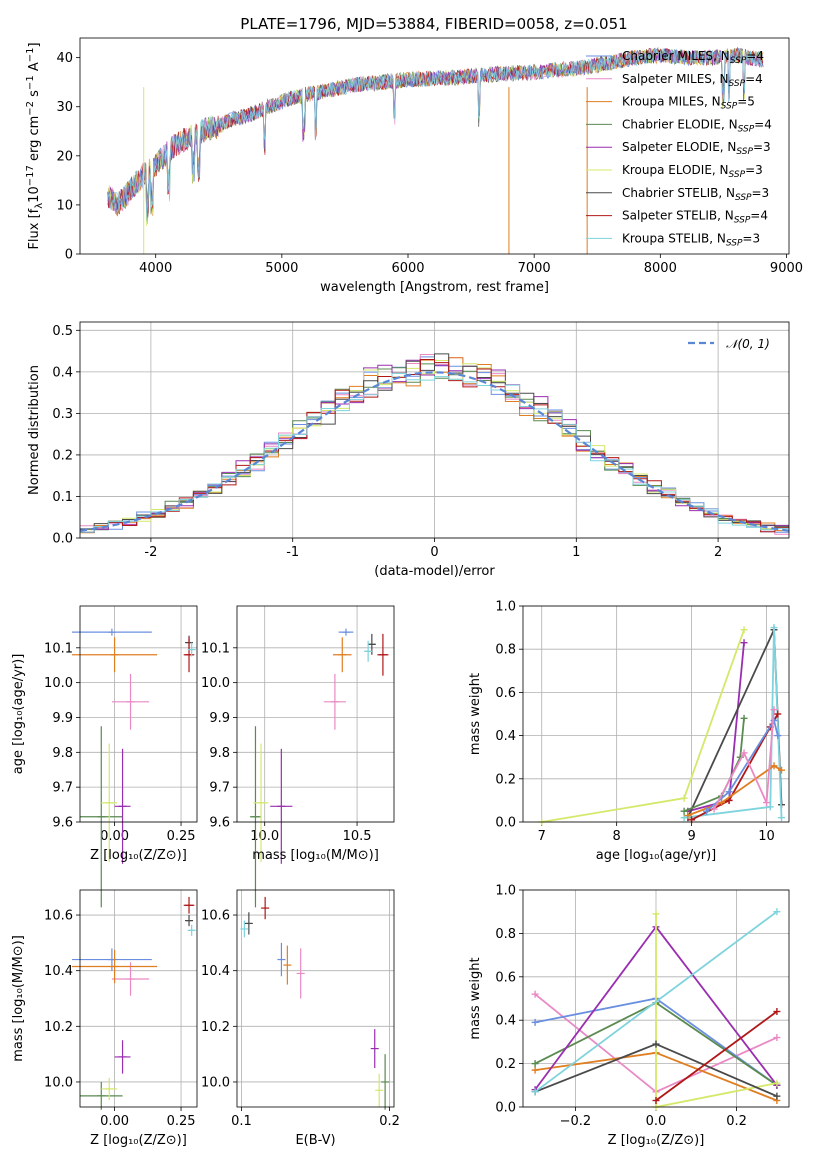 This screenshot has width=819, height=1170. What do you see at coordinates (35, 145) in the screenshot?
I see `y-axis-label: Flux [fλ10−17 erg cm−2 s−1 A−1]` at bounding box center [35, 145].